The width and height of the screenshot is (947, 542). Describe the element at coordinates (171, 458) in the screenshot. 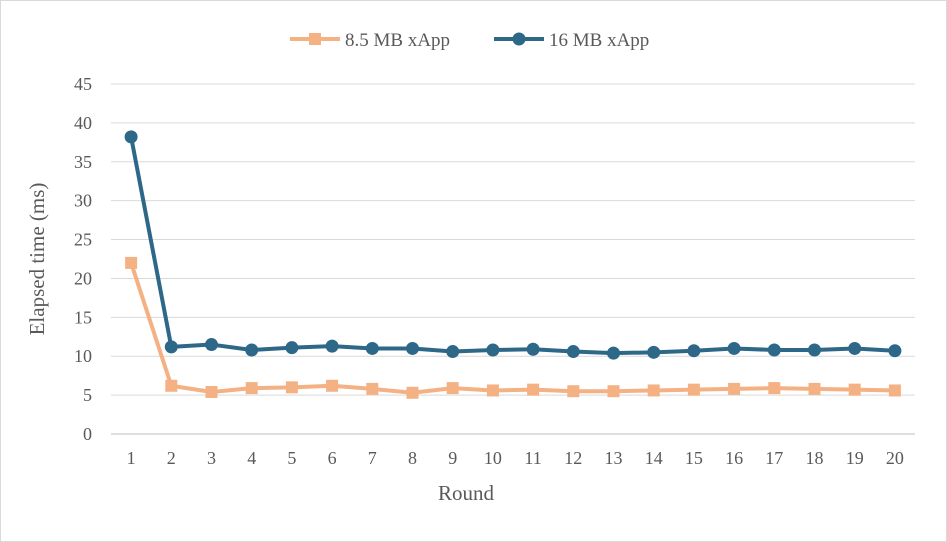

I see `x-tick-label: 2` at that location.